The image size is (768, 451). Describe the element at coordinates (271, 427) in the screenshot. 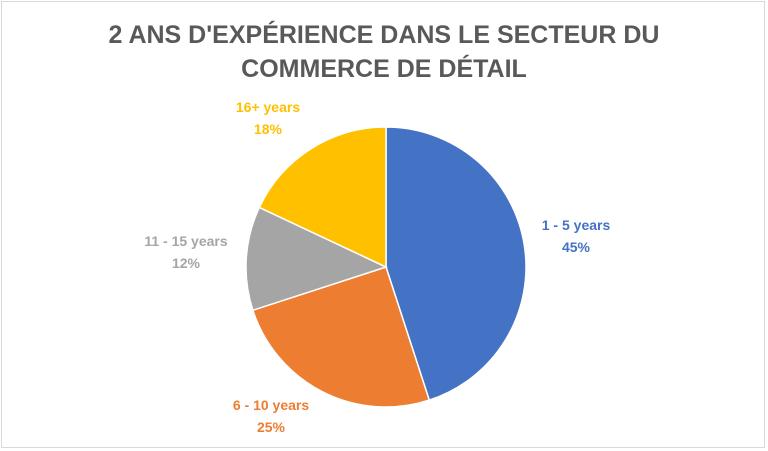

I see `slice-value-label-2: 25%` at that location.